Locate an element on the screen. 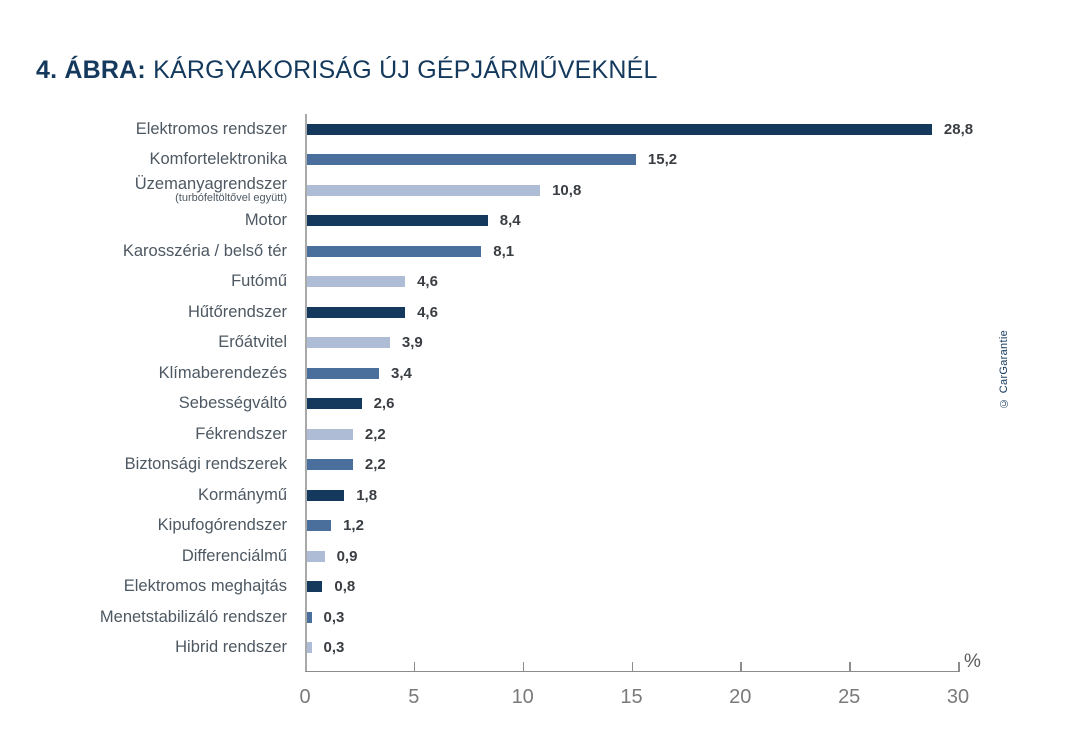  category-label: Hűtőrendszer is located at coordinates (237, 311).